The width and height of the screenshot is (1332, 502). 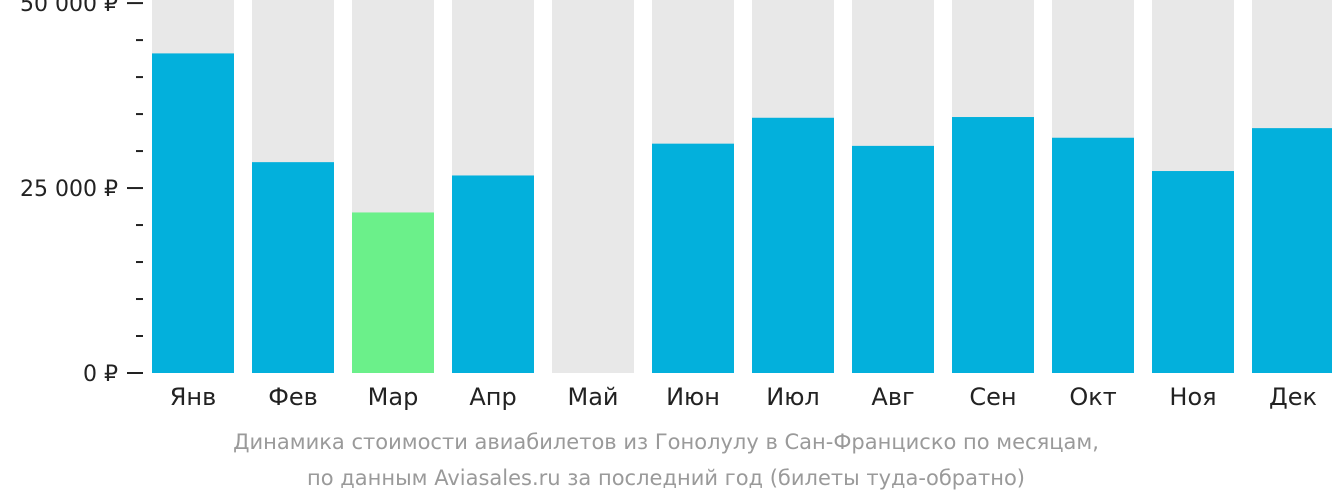 What do you see at coordinates (793, 397) in the screenshot?
I see `x-tick-label: Июл` at bounding box center [793, 397].